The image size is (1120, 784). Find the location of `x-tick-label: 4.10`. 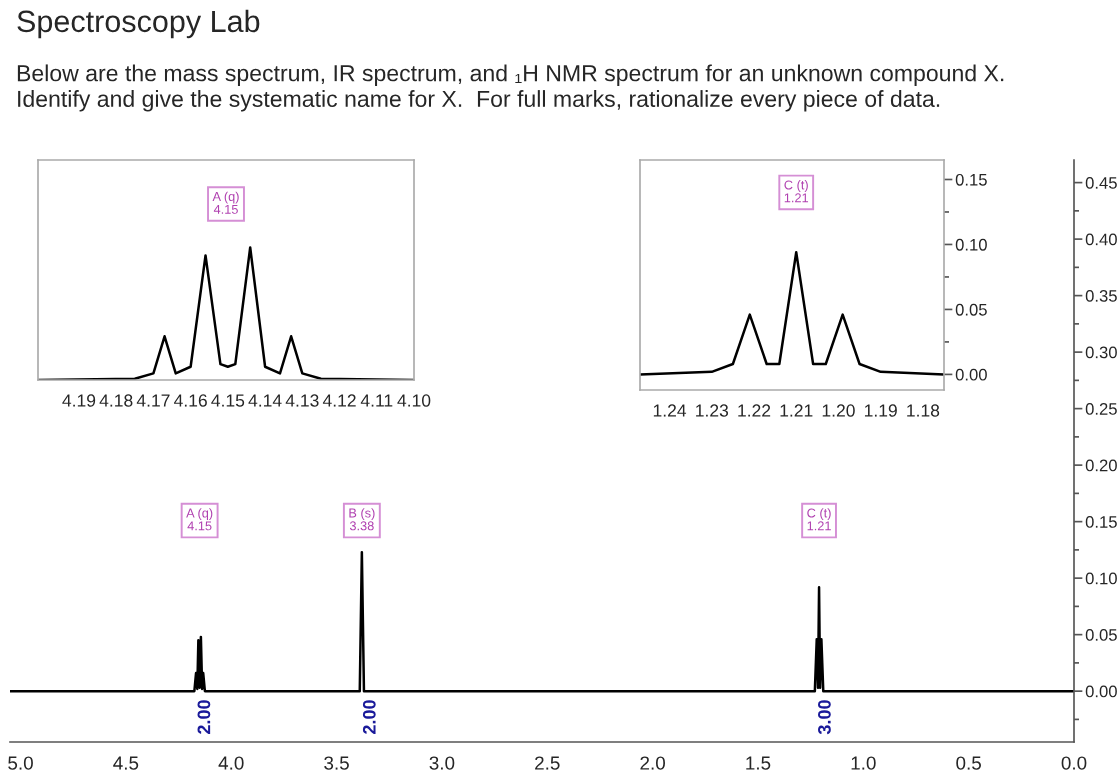

x-tick-label: 4.10 is located at coordinates (414, 400).